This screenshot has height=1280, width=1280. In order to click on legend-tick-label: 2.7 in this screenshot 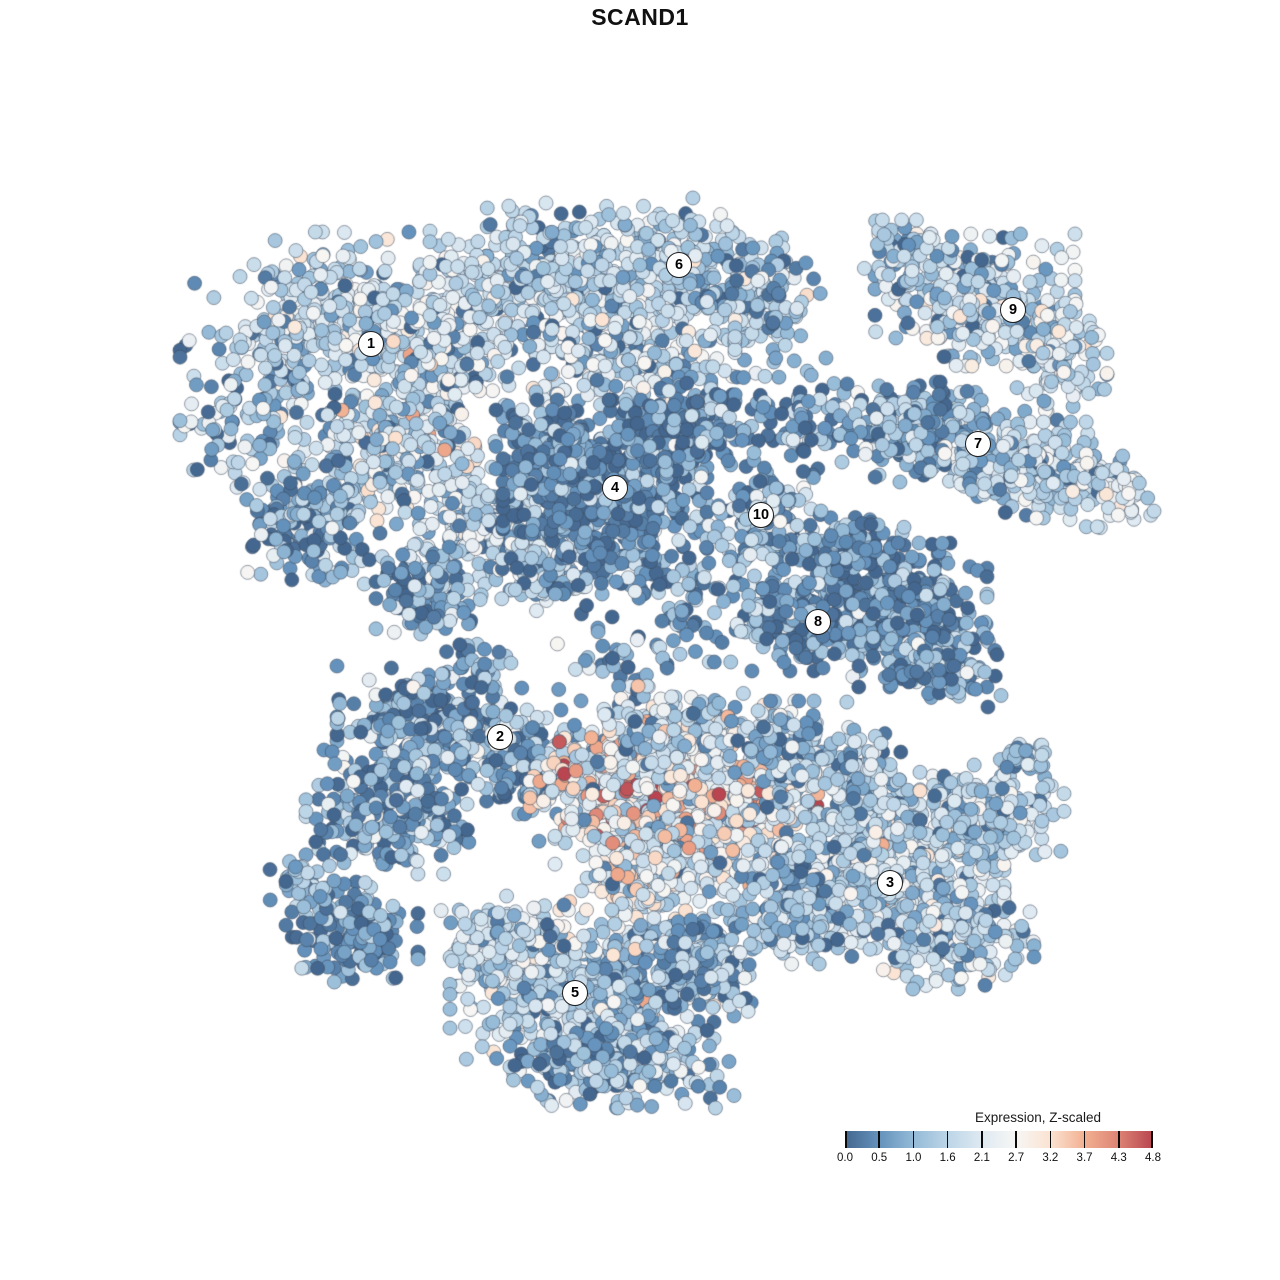, I will do `click(1016, 1158)`.